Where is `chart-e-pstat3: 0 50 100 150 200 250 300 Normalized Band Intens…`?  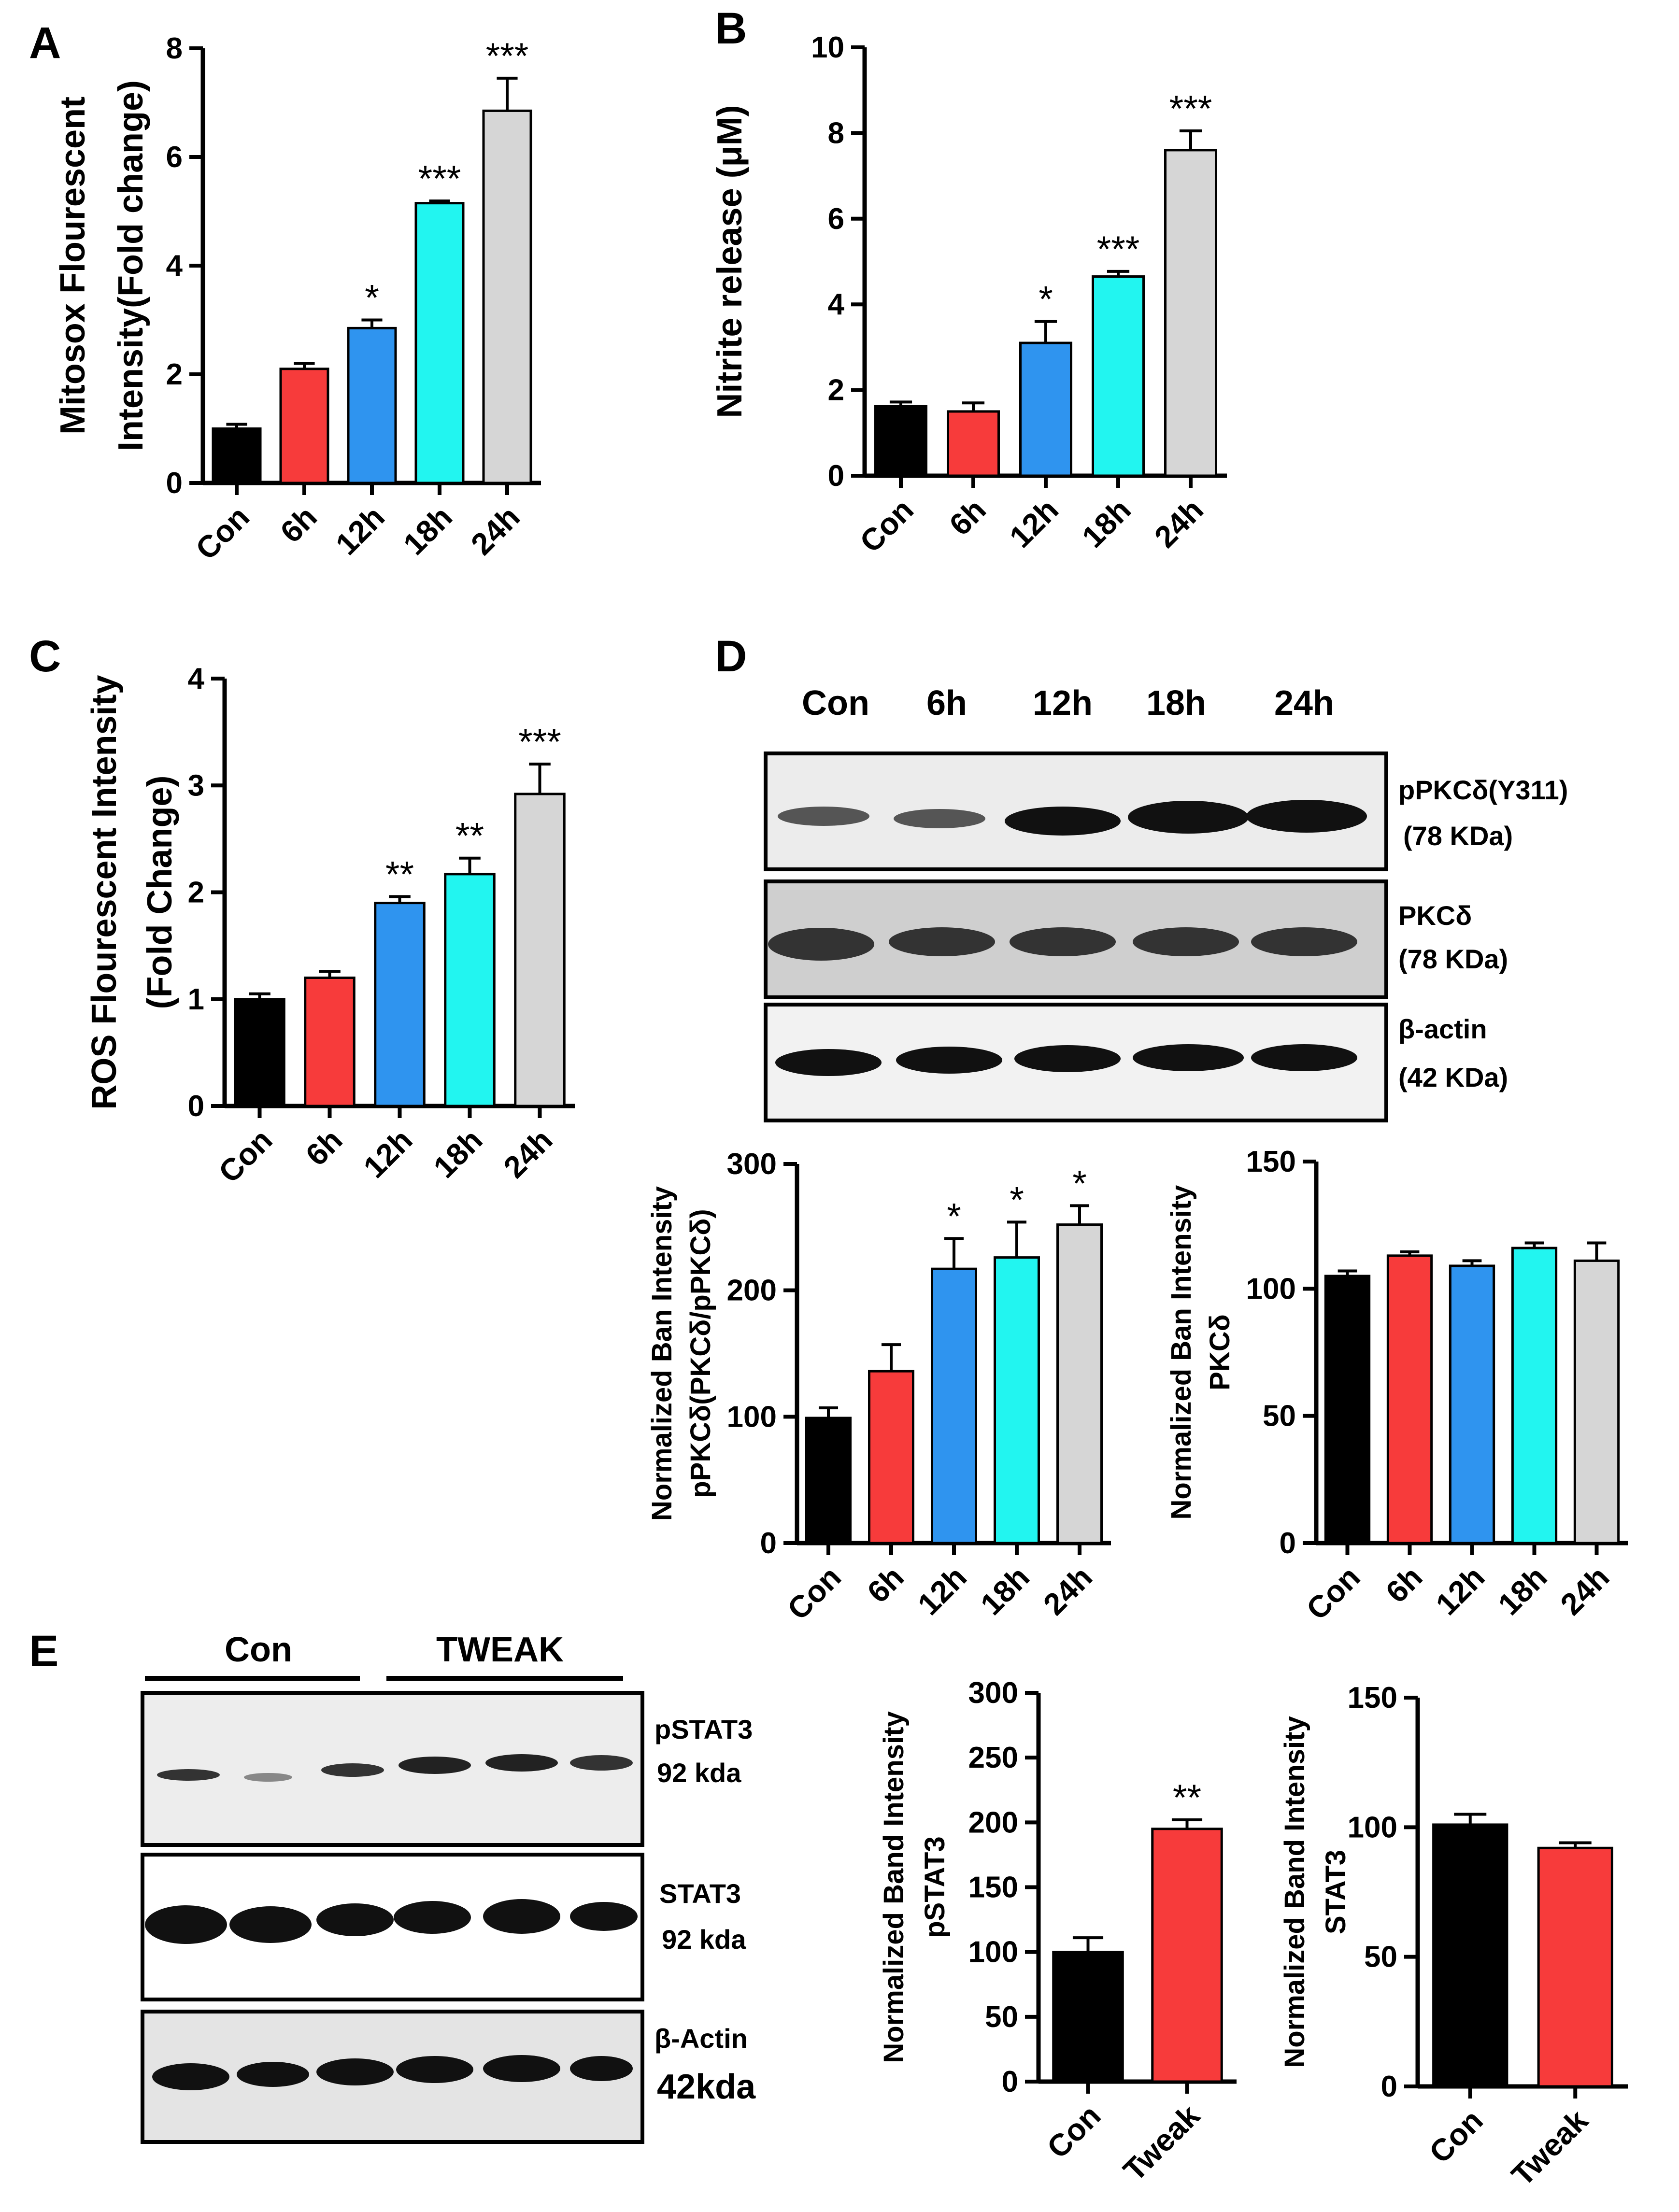
chart-e-pstat3: 0 50 100 150 200 250 300 Normalized Band Intens… is located at coordinates (1058, 1932).